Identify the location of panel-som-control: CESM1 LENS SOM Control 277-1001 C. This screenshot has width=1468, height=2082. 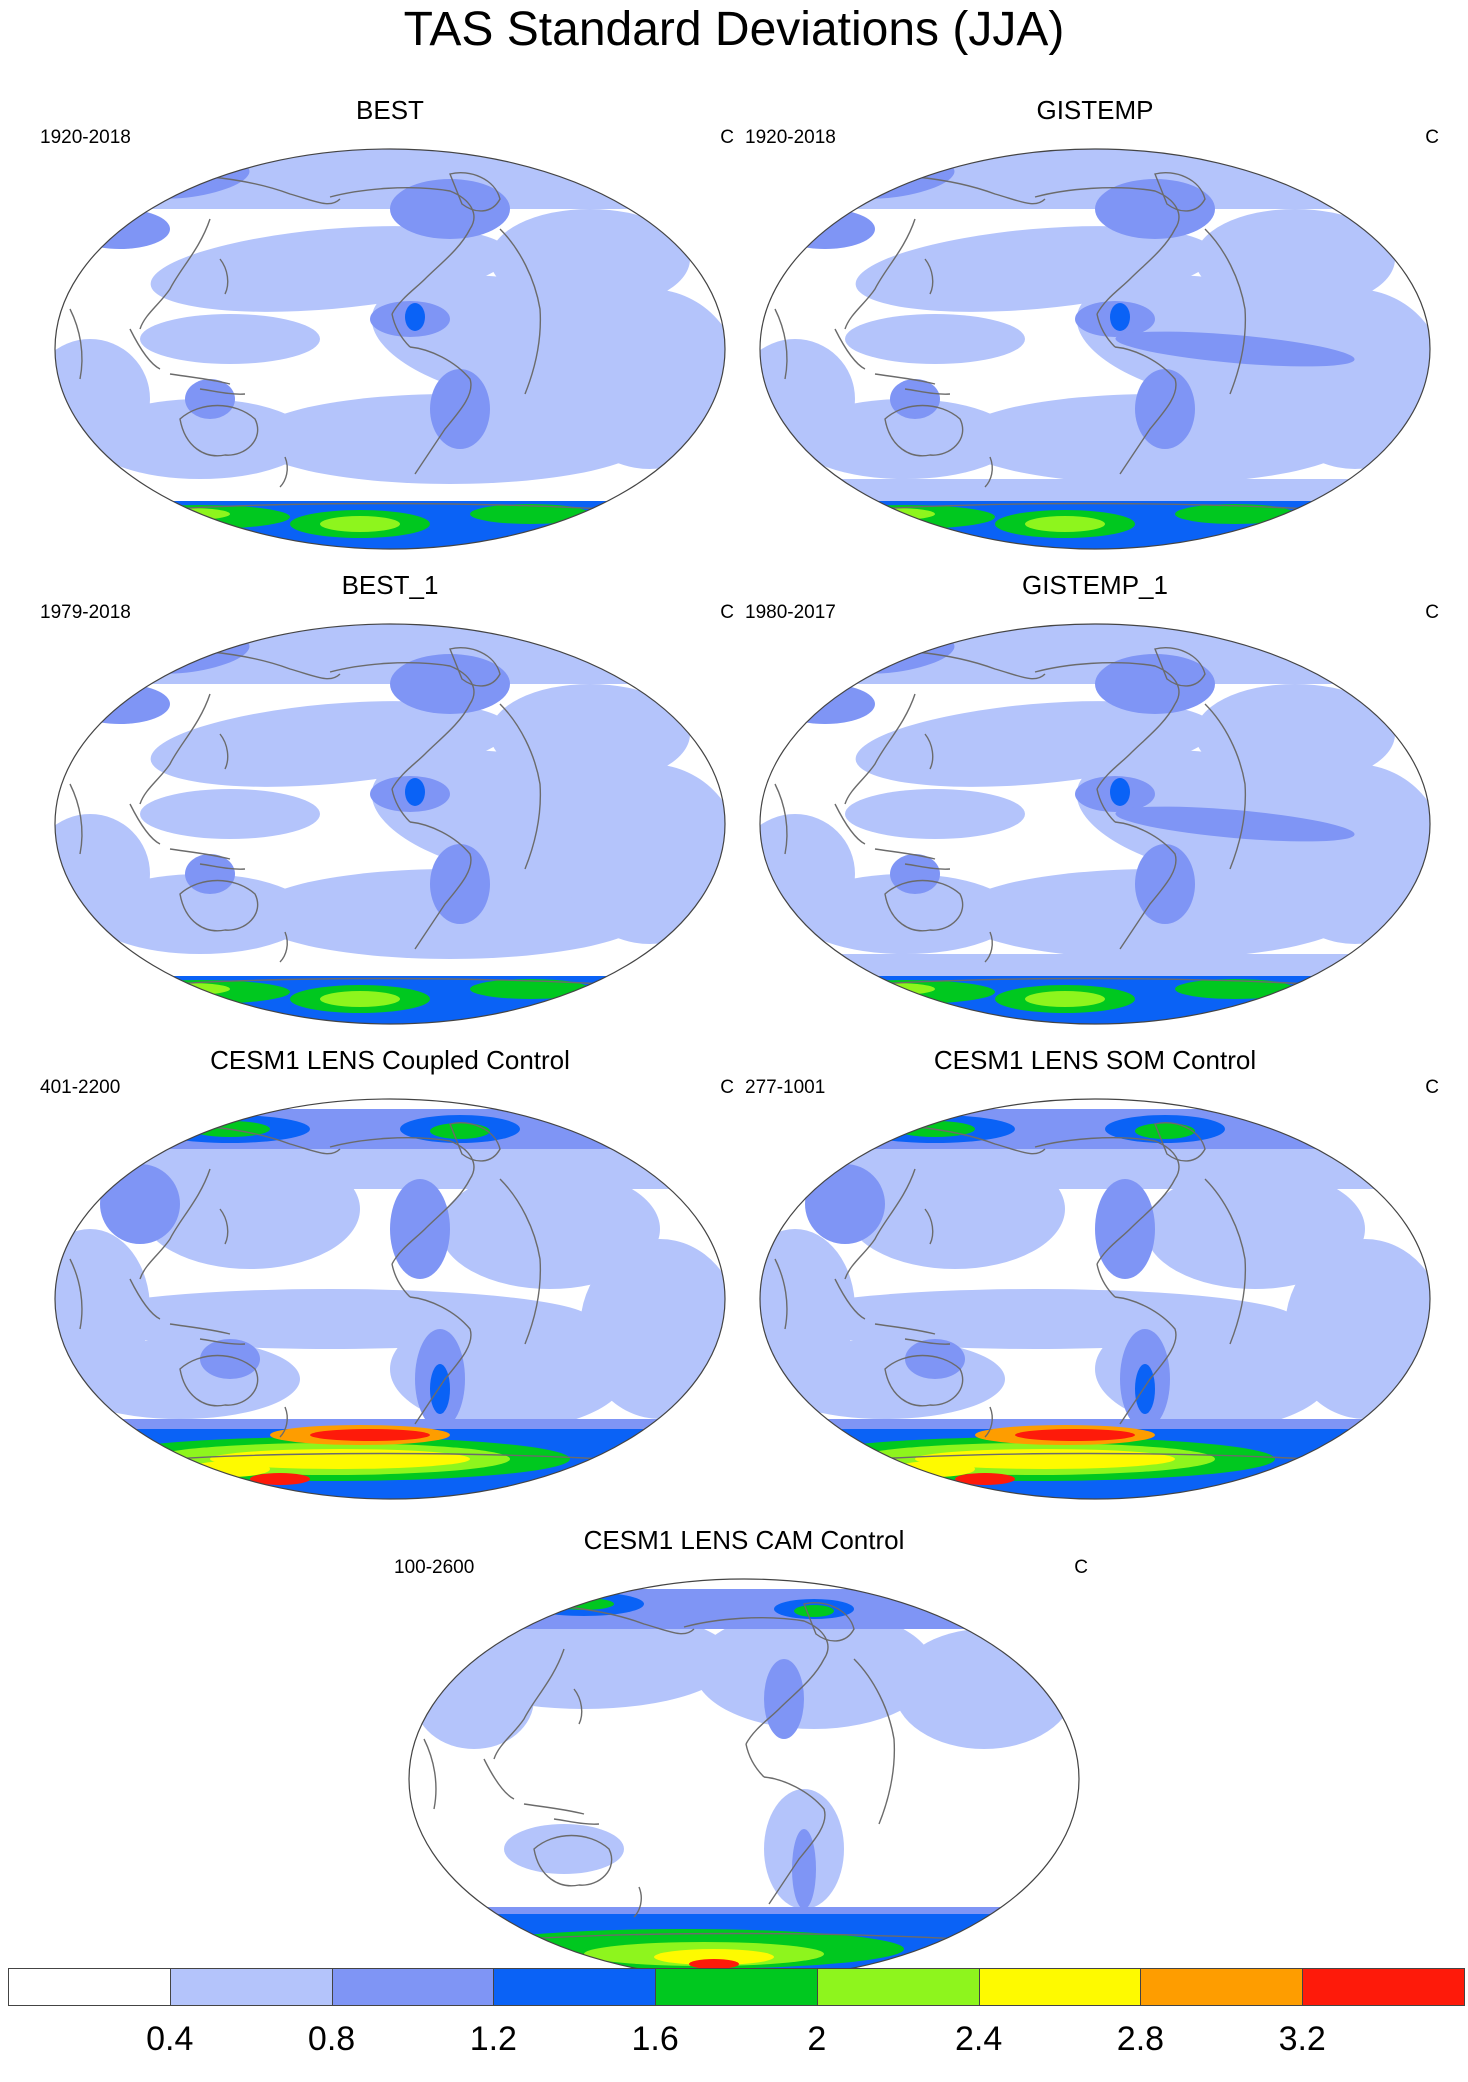
(1095, 1280).